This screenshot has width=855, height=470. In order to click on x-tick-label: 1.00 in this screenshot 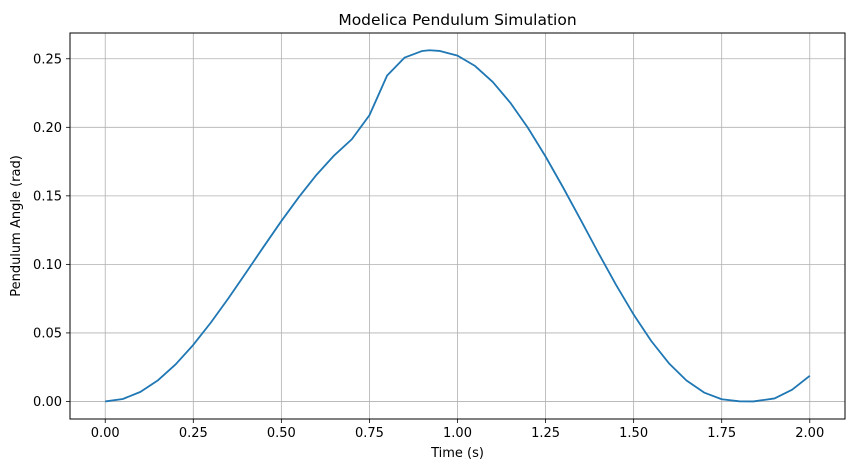, I will do `click(457, 433)`.